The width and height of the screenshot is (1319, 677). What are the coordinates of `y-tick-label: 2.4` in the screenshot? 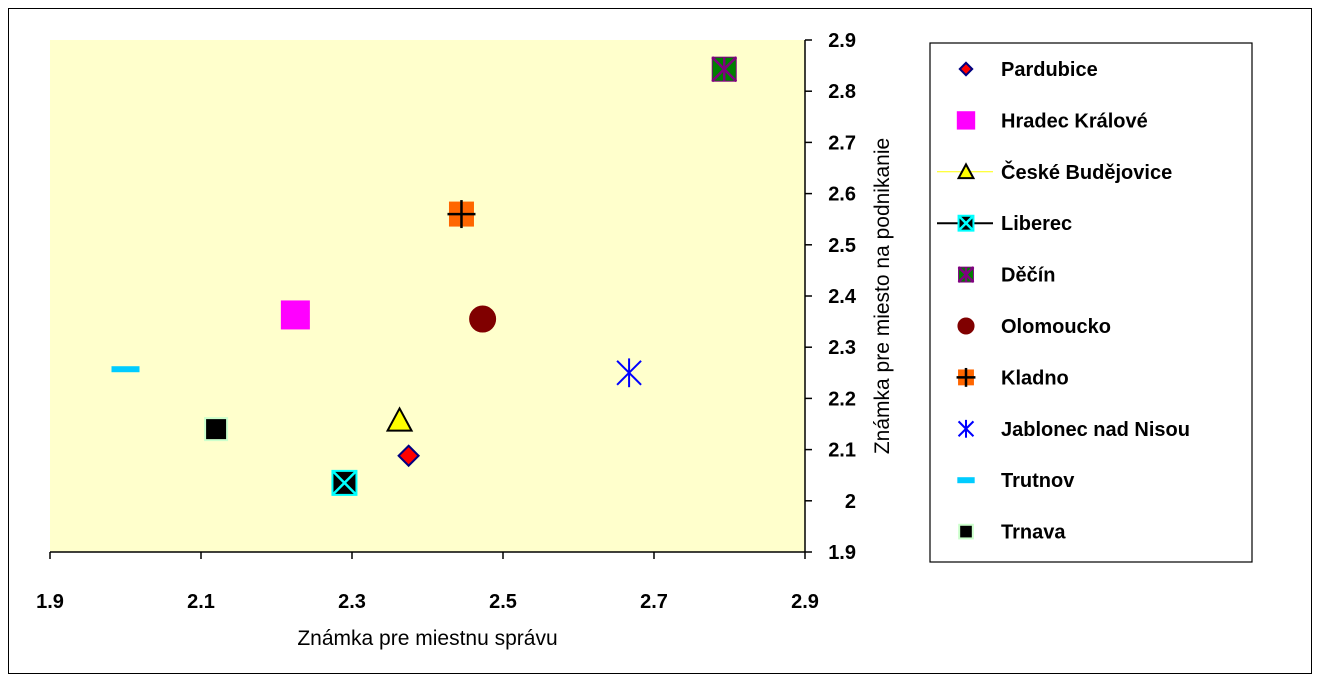 It's located at (842, 297).